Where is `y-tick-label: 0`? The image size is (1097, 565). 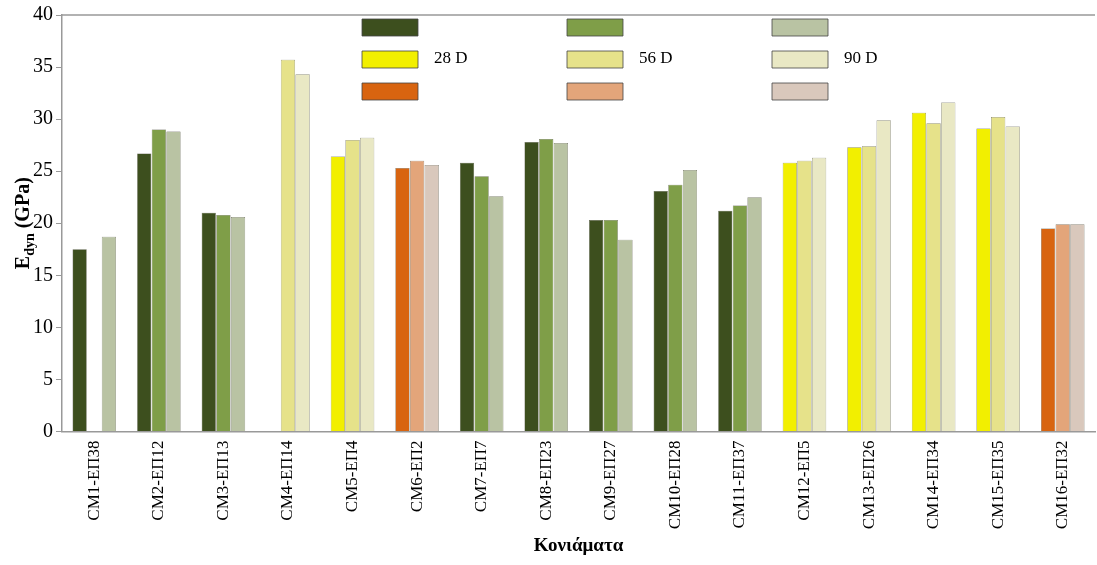
y-tick-label: 0 is located at coordinates (48, 429).